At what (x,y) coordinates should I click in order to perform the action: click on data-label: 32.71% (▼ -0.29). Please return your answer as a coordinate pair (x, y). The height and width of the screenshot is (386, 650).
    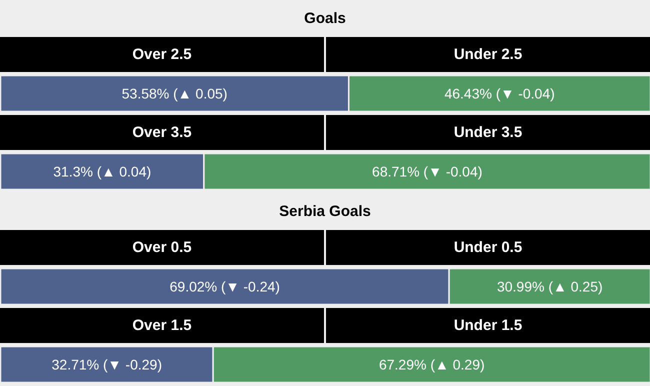
    Looking at the image, I should click on (107, 364).